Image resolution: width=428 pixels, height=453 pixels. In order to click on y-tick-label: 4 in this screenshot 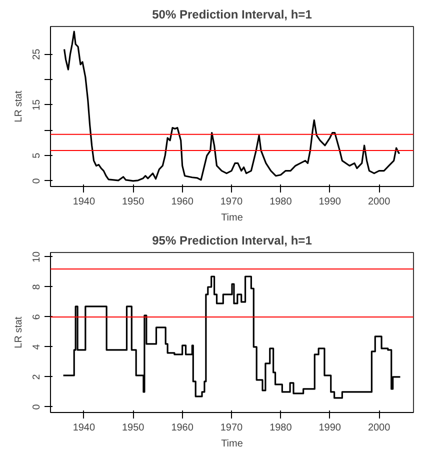, I will do `click(37, 347)`.